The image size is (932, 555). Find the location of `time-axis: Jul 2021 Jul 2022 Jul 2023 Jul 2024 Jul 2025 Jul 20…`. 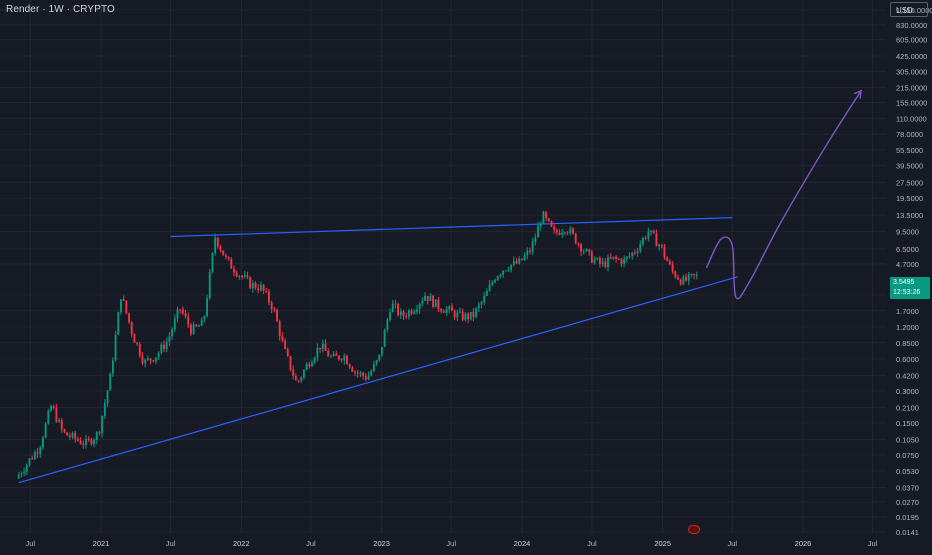

time-axis: Jul 2021 Jul 2022 Jul 2023 Jul 2024 Jul 2025 Jul 20… is located at coordinates (451, 543).